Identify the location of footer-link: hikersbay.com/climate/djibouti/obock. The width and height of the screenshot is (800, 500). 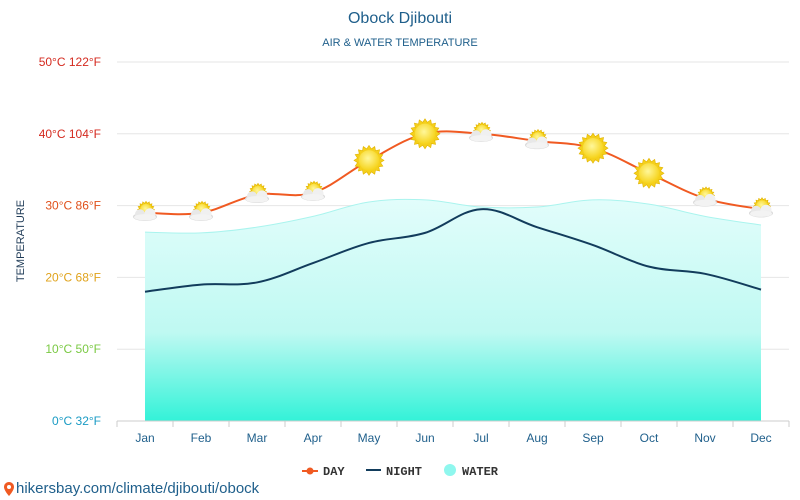
(131, 488).